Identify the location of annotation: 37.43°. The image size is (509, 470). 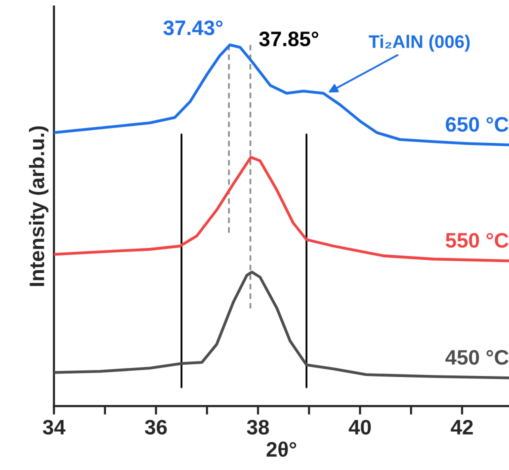
(192, 28).